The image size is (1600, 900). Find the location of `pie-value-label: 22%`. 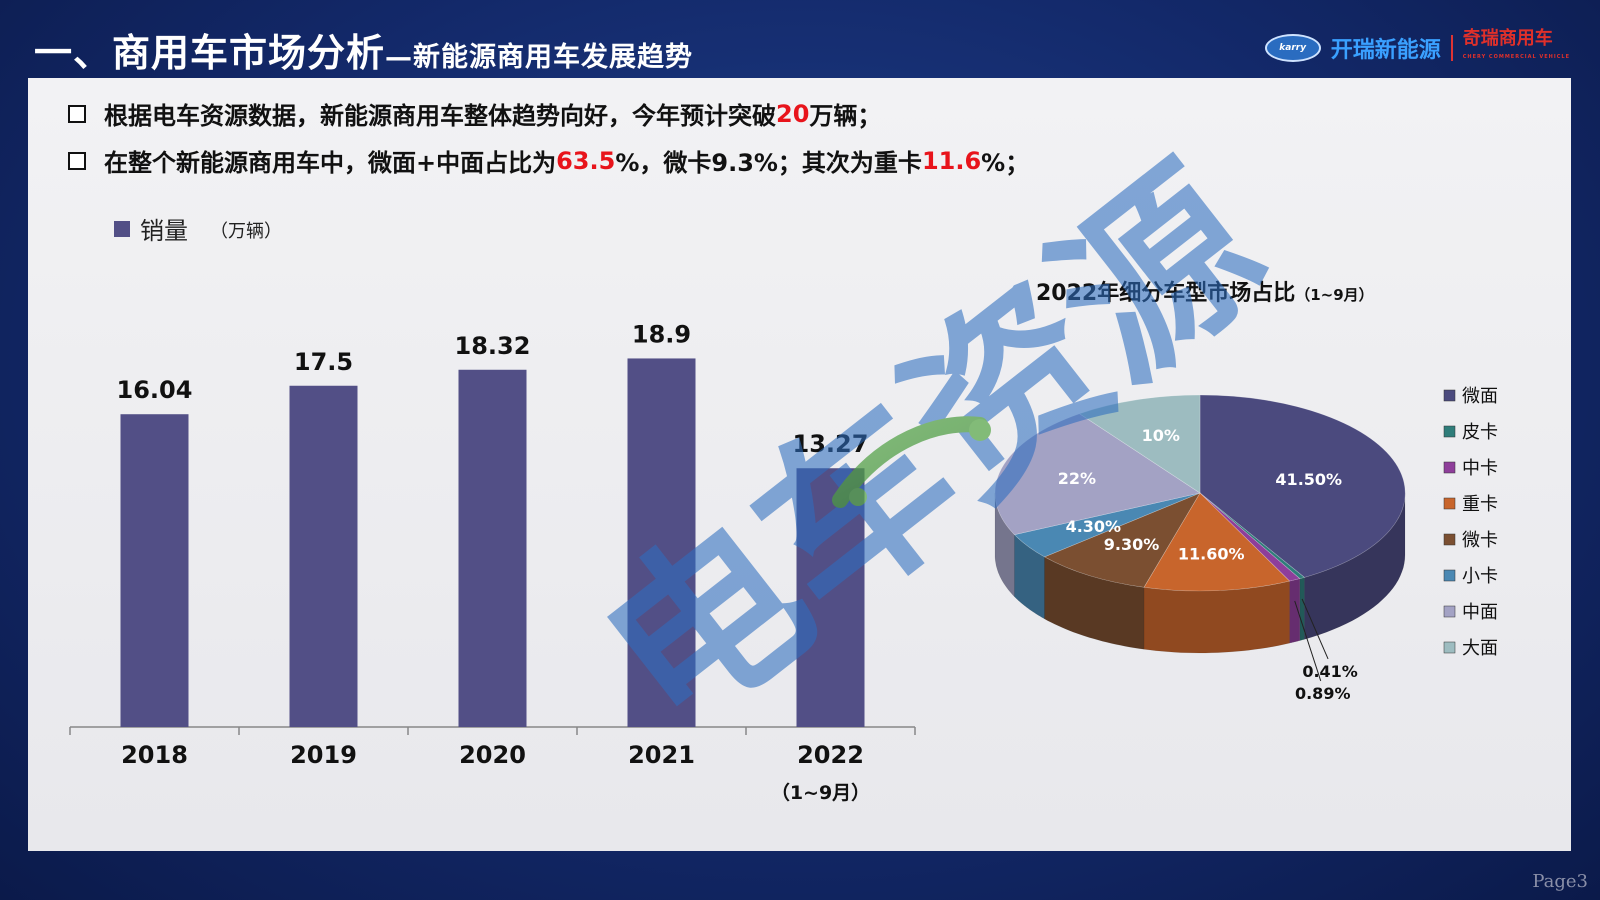

pie-value-label: 22% is located at coordinates (1077, 478).